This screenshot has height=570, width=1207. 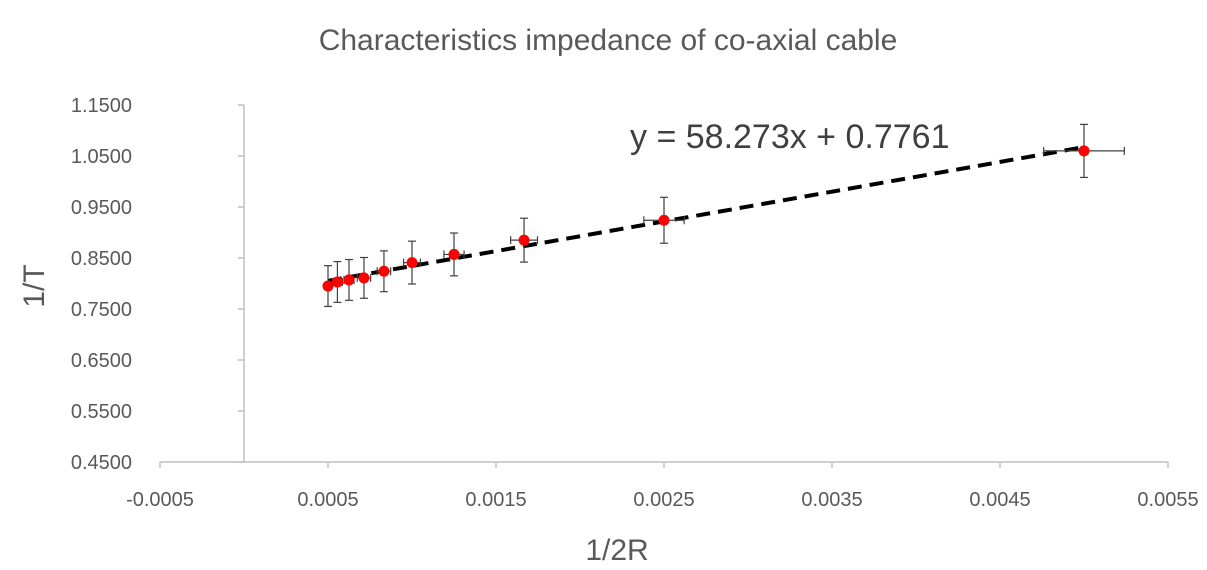 I want to click on x-tick-label: 0.0025, so click(x=663, y=500).